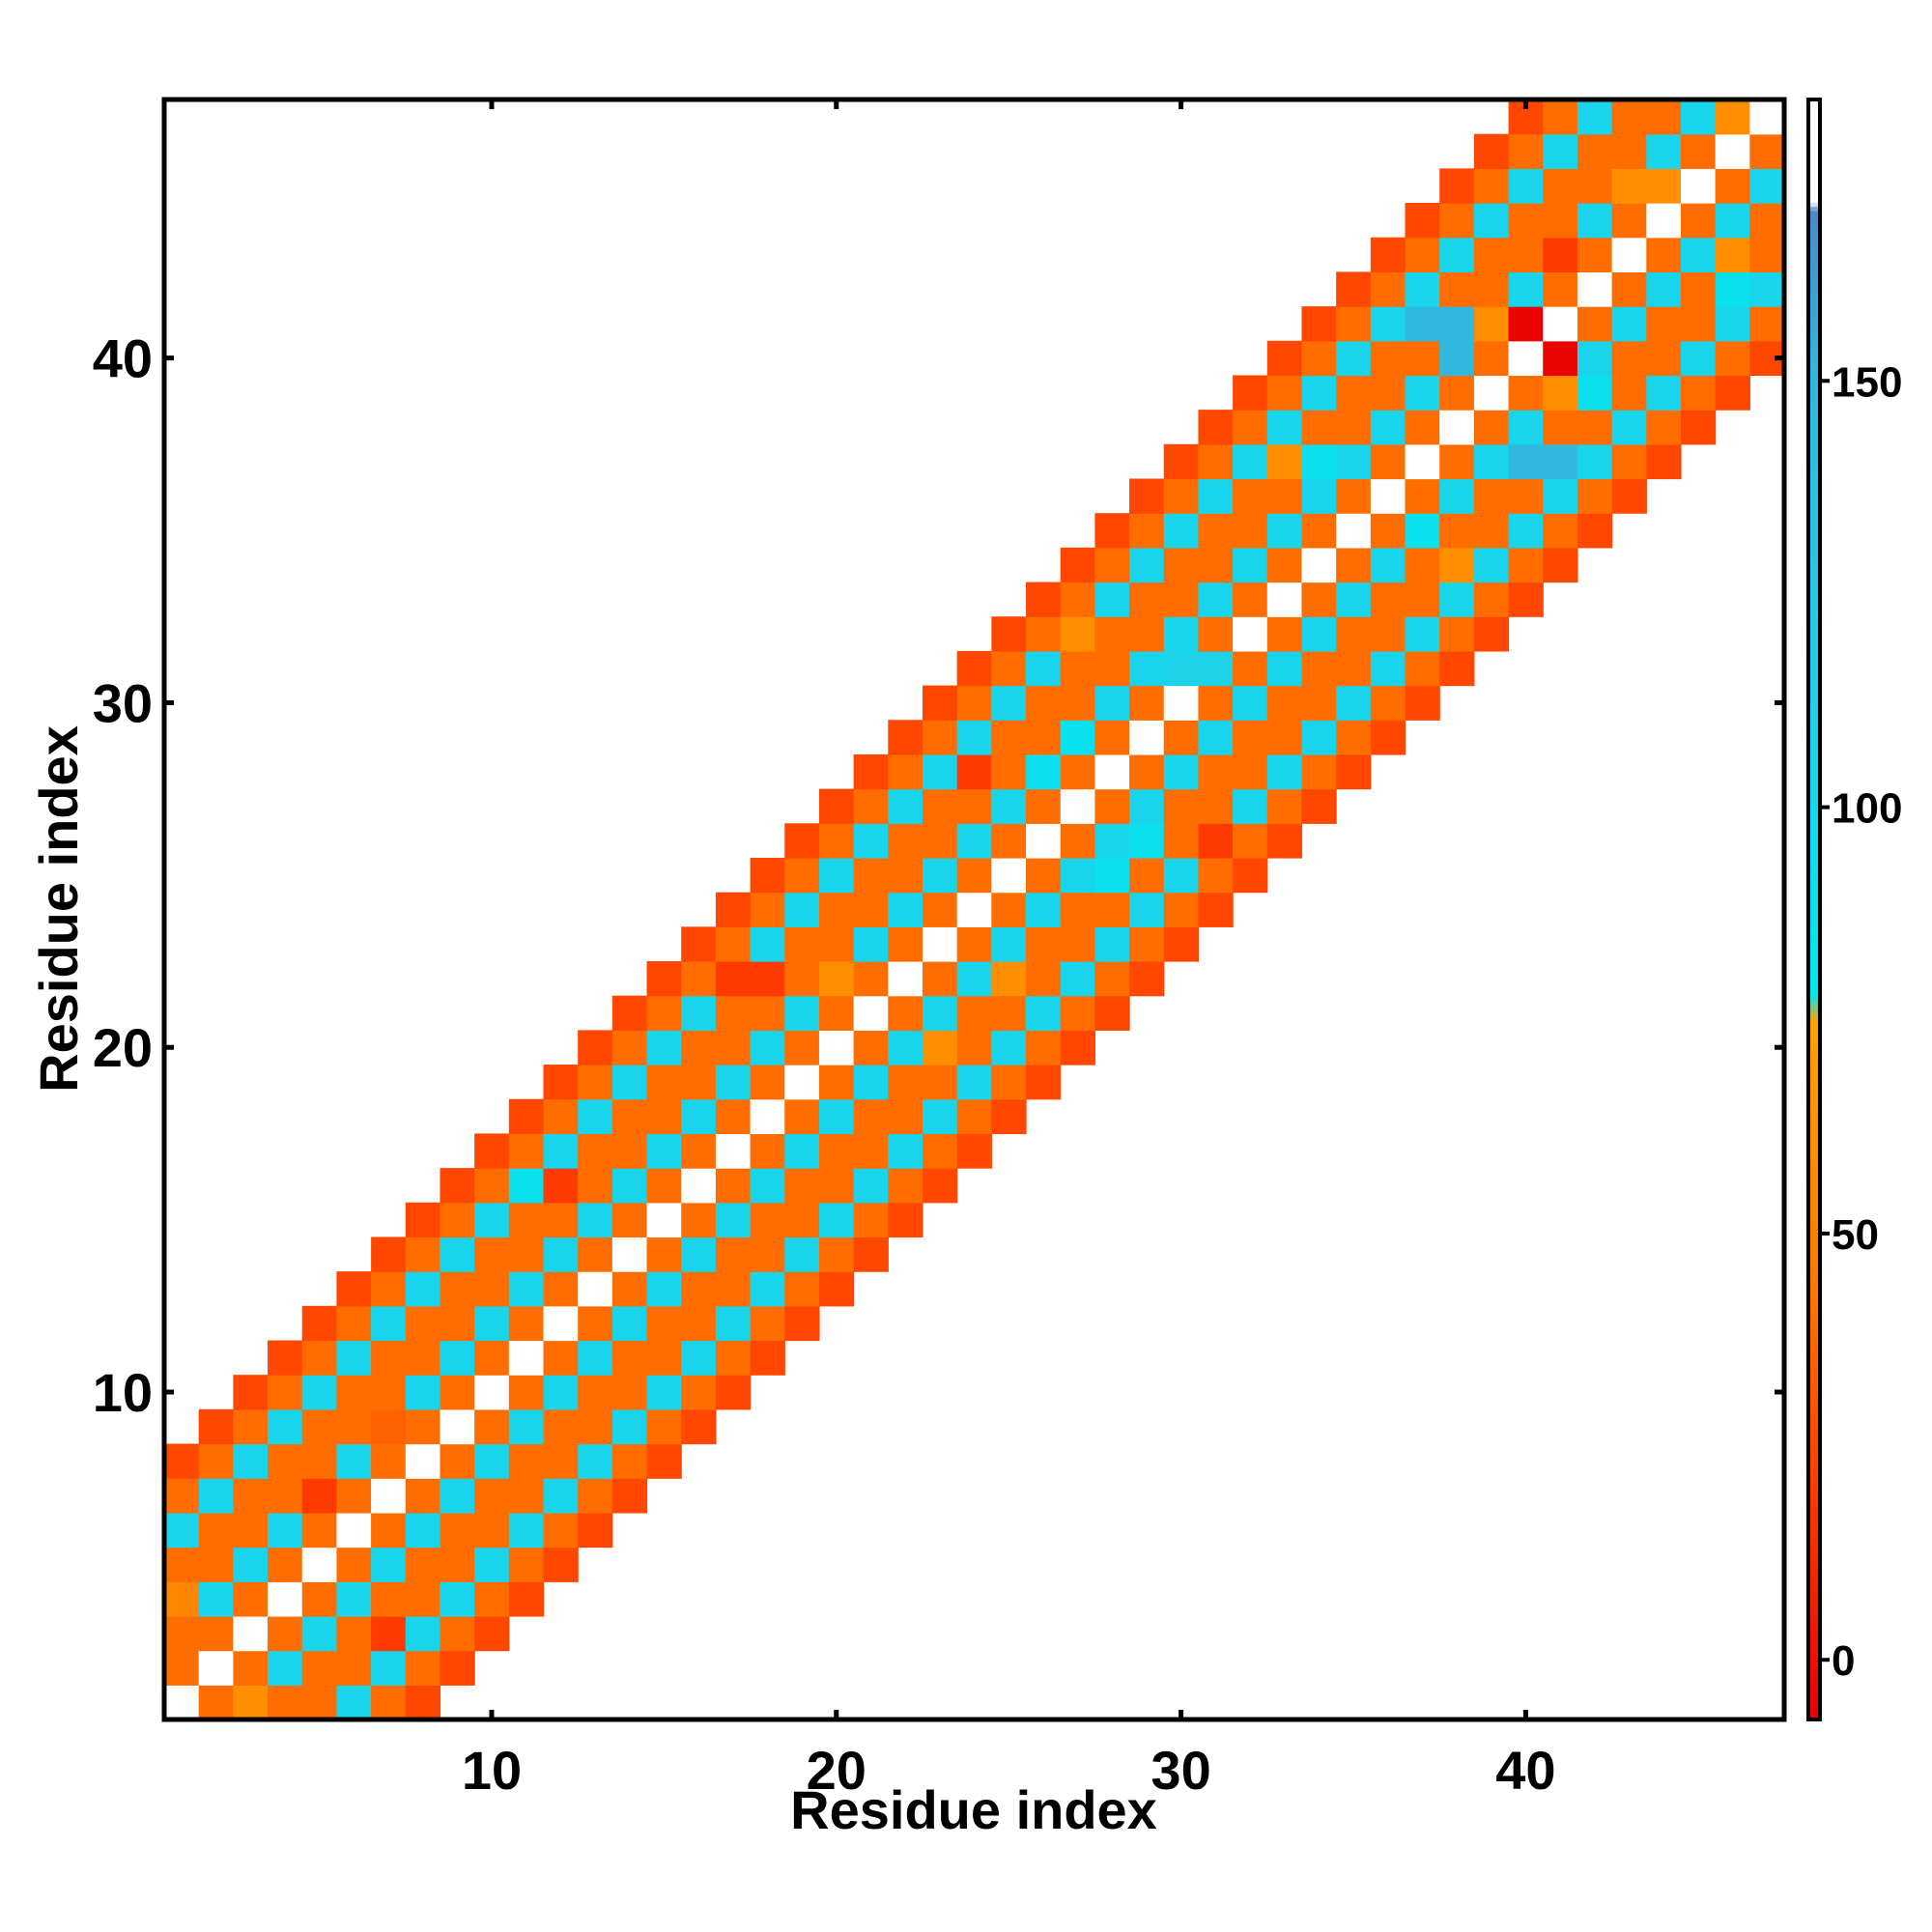 This screenshot has width=1932, height=1932. I want to click on y-tick-label: 40, so click(123, 358).